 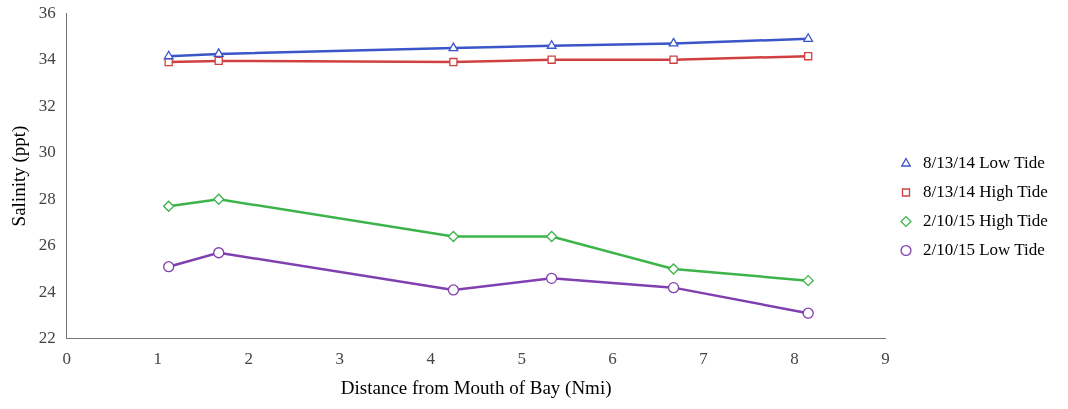 What do you see at coordinates (47, 12) in the screenshot?
I see `y-tick-label: 36` at bounding box center [47, 12].